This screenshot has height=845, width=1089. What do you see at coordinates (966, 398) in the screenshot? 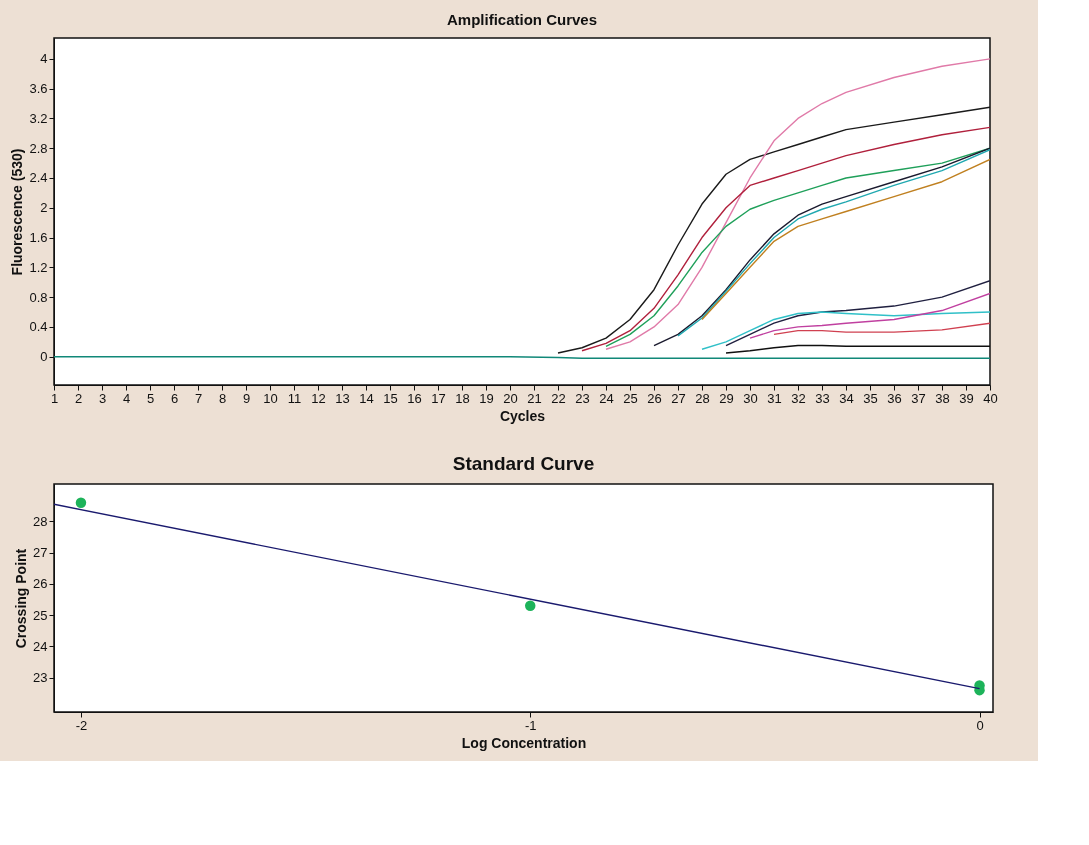
I see `x-tick-label: 39` at bounding box center [966, 398].